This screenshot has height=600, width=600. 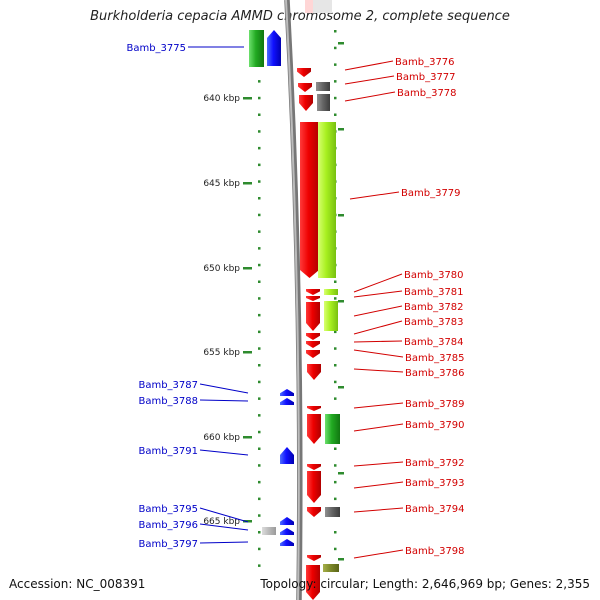 What do you see at coordinates (435, 358) in the screenshot?
I see `gene-label: Bamb_3785` at bounding box center [435, 358].